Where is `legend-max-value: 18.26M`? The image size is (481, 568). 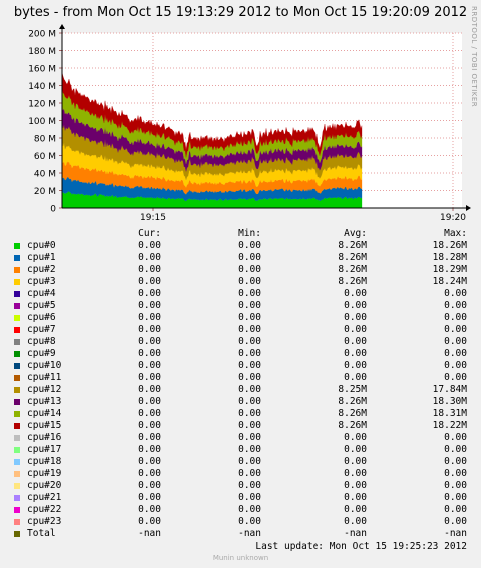 legend-max-value: 18.26M is located at coordinates (449, 245).